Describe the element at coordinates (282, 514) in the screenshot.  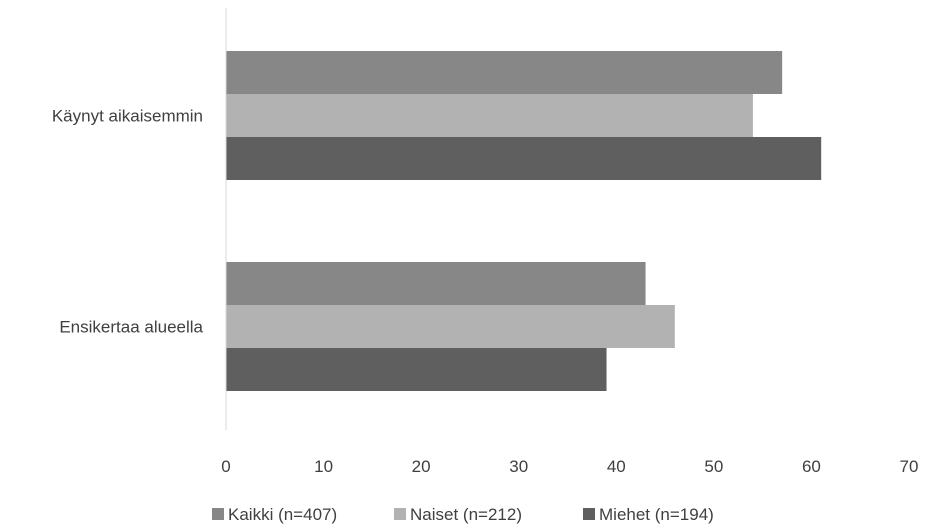
I see `legend-label: Kaikki (n=407)` at that location.